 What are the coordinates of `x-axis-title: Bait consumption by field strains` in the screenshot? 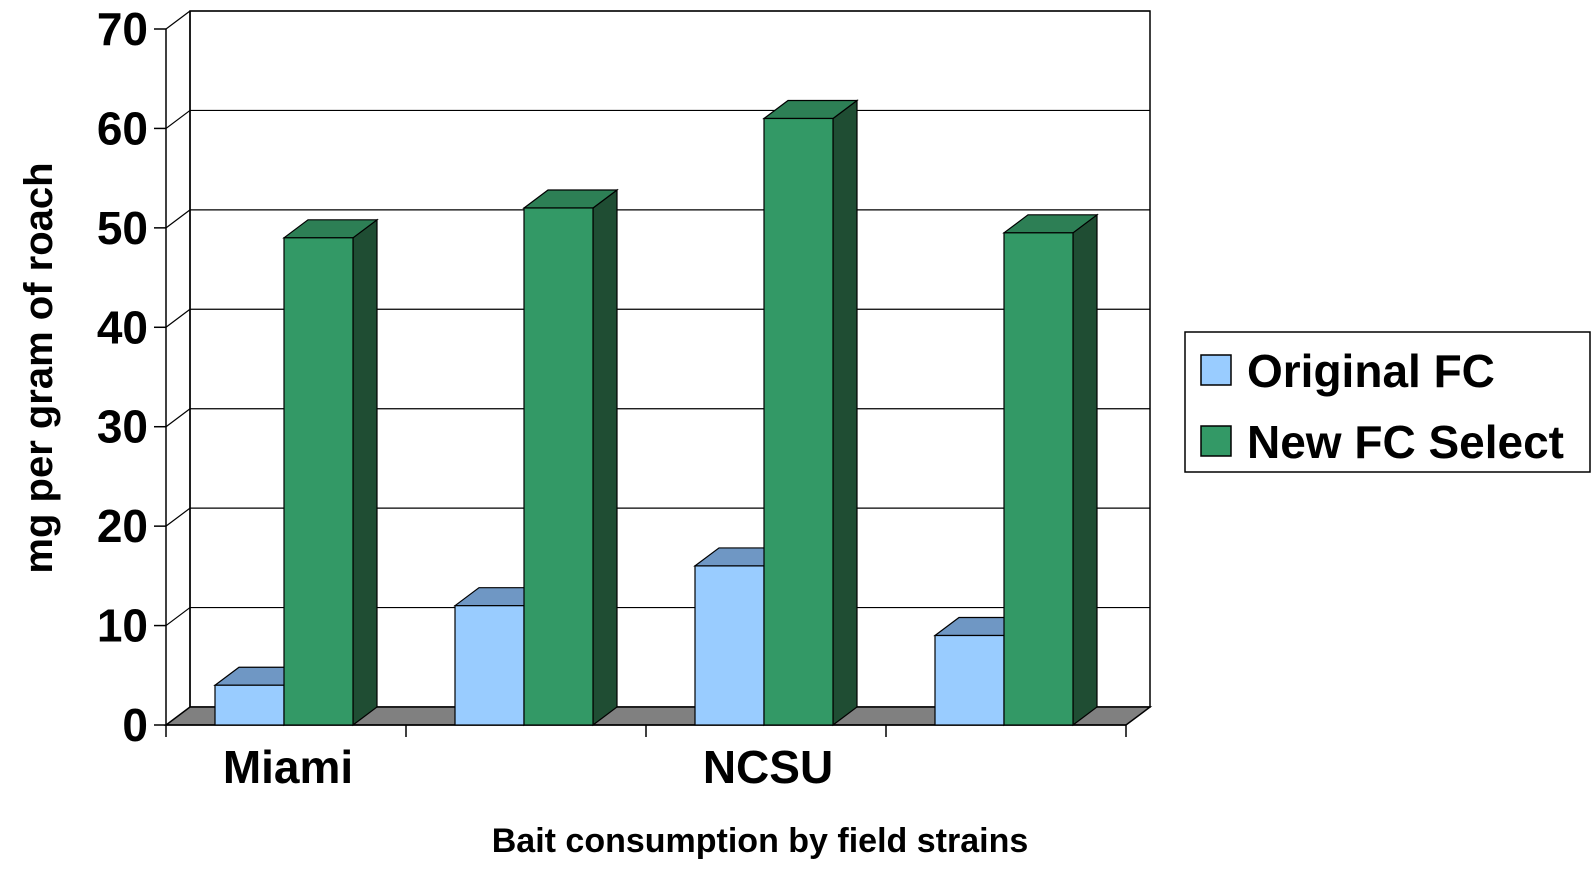 It's located at (760, 841).